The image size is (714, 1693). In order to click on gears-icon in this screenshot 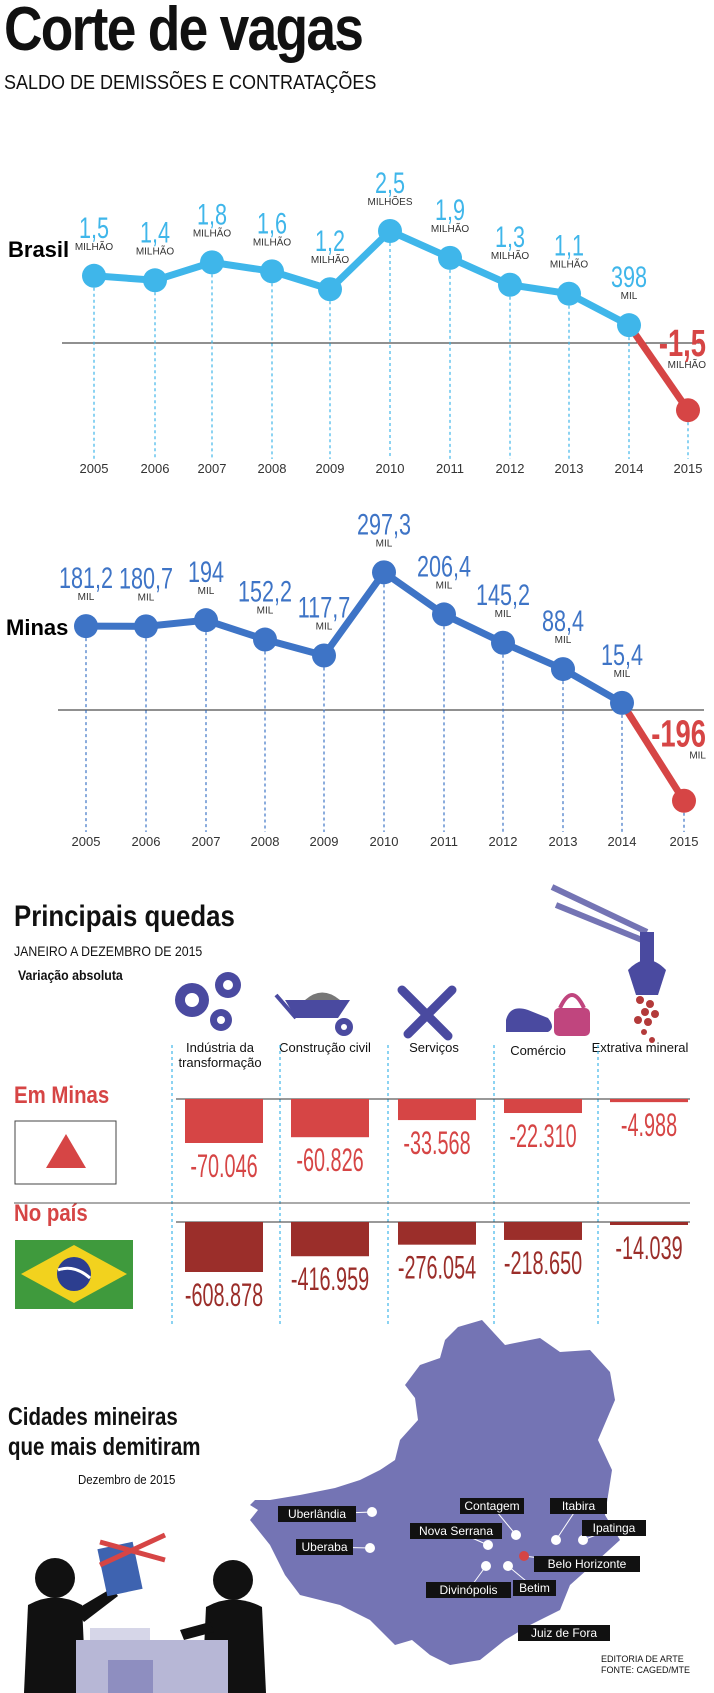, I will do `click(208, 1001)`.